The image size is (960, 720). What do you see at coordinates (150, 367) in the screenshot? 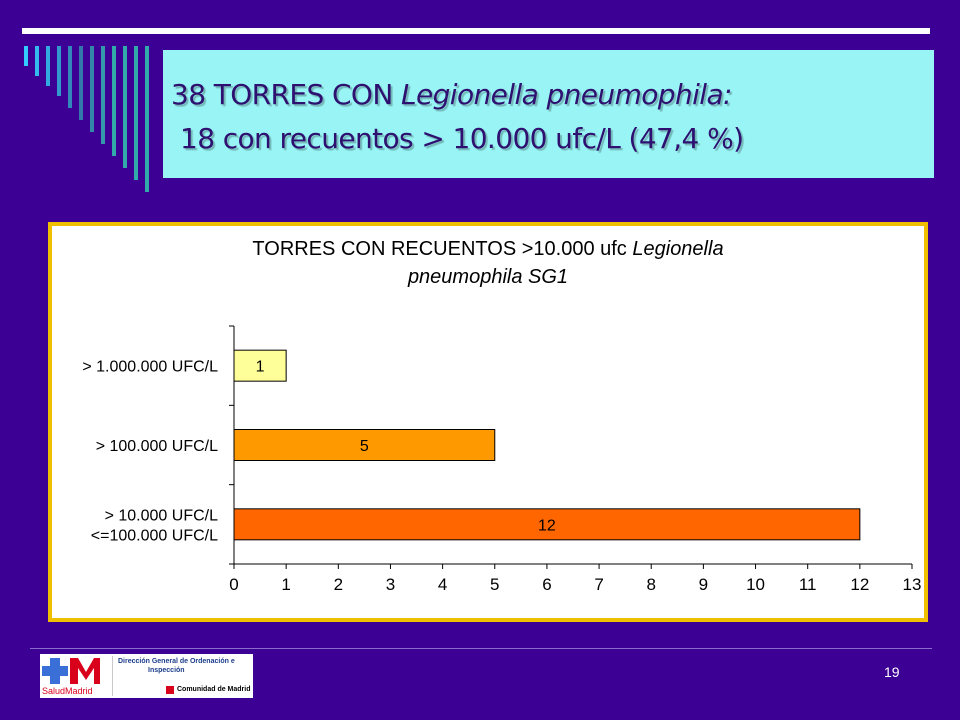
I see `category-label: > 1.000.000 UFC/L` at bounding box center [150, 367].